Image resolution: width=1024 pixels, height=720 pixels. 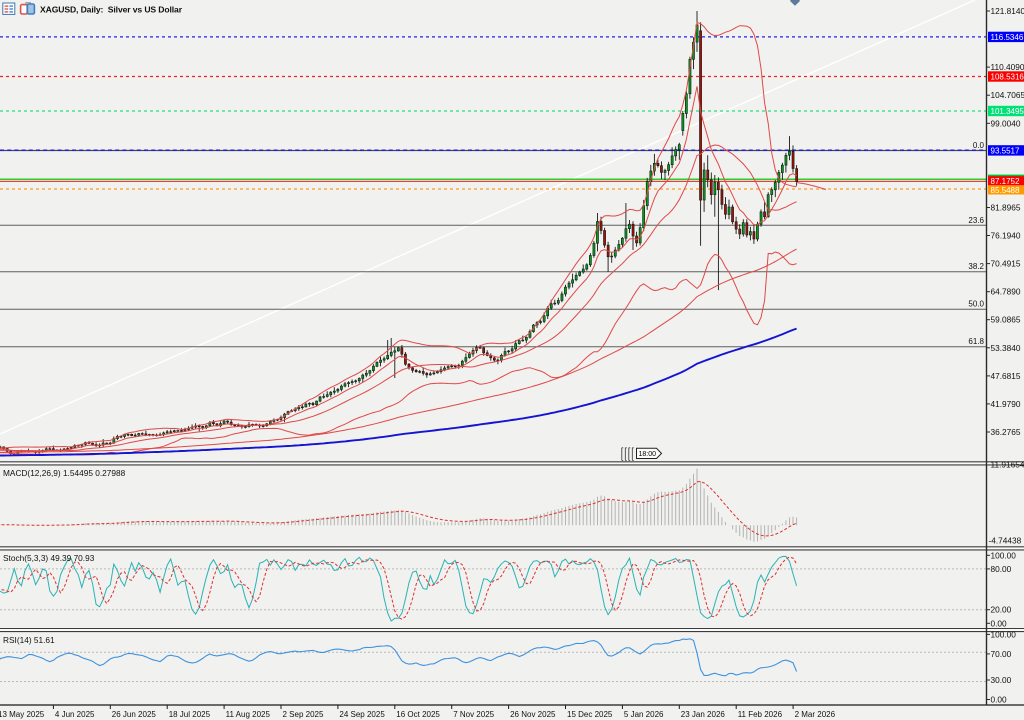 I want to click on svg-text: 38.2, so click(x=976, y=266).